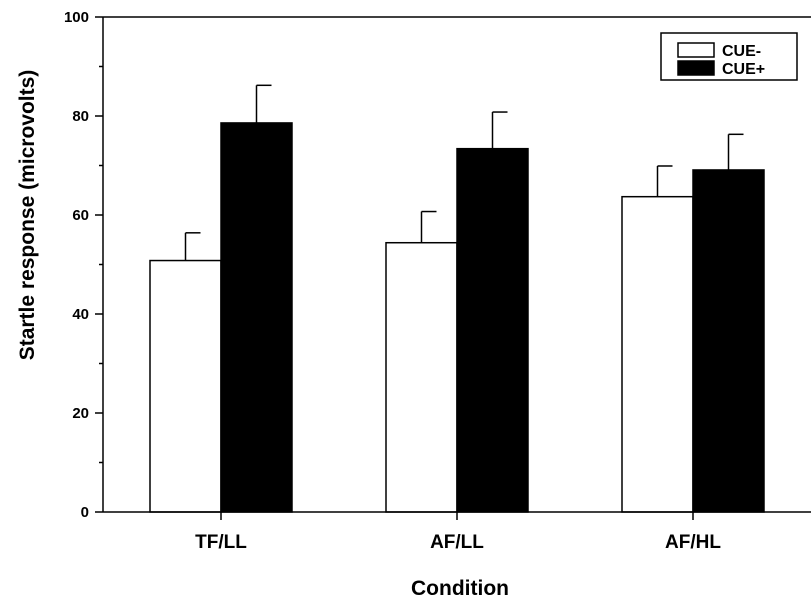  What do you see at coordinates (85, 512) in the screenshot?
I see `y-tick-label-0: 0` at bounding box center [85, 512].